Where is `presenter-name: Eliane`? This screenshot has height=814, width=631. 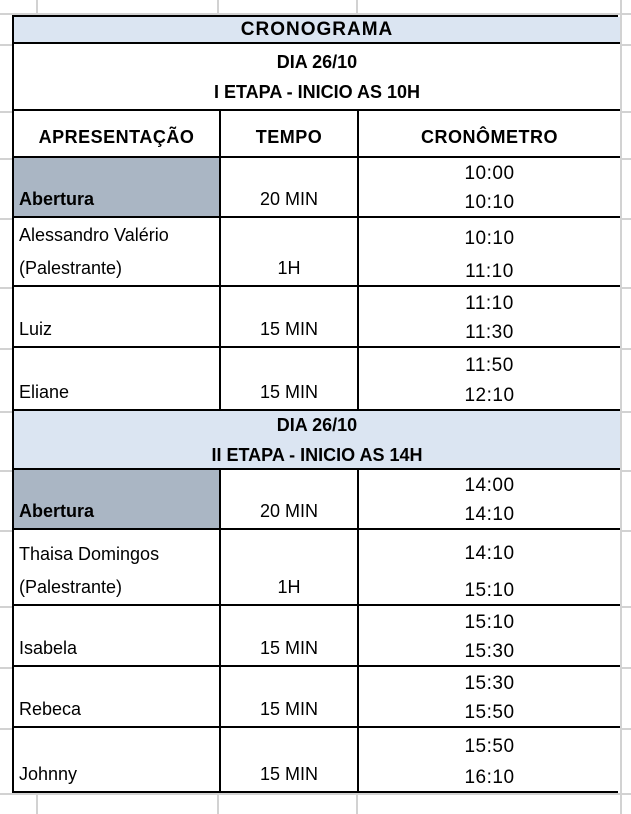
presenter-name: Eliane is located at coordinates (44, 392).